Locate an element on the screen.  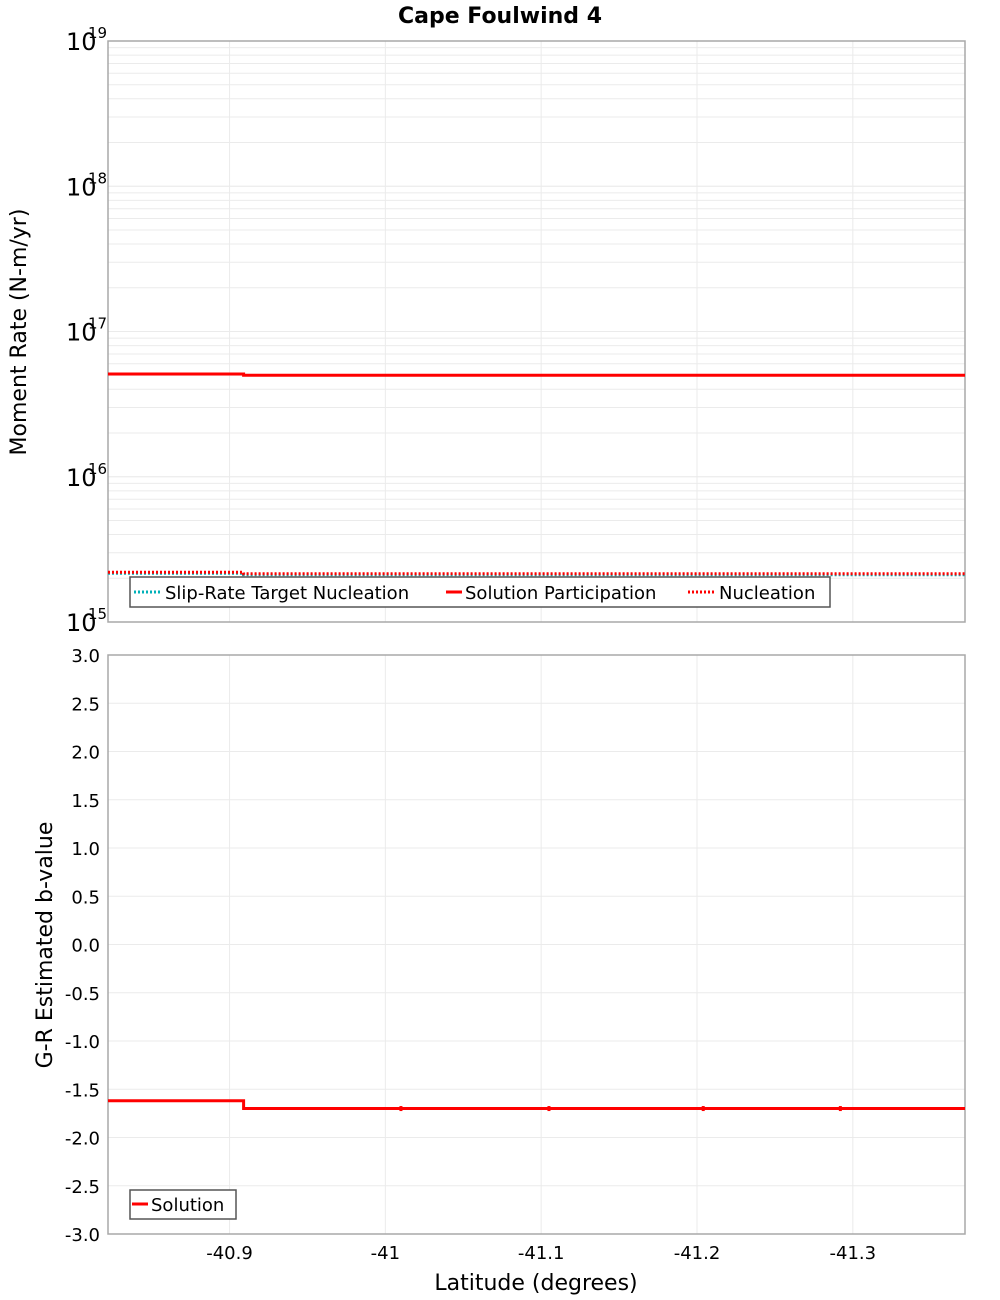
x-axis-ticks: -40.9 -41 -41.1 -41.2 -41.3 is located at coordinates (541, 1253).